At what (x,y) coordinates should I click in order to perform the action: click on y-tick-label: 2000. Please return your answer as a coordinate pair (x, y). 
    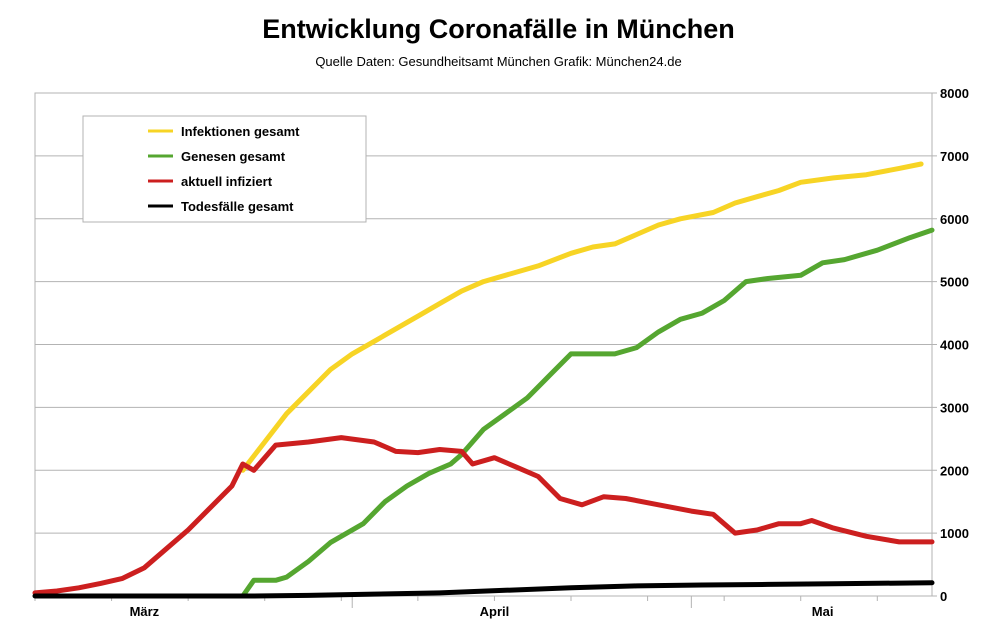
    Looking at the image, I should click on (954, 470).